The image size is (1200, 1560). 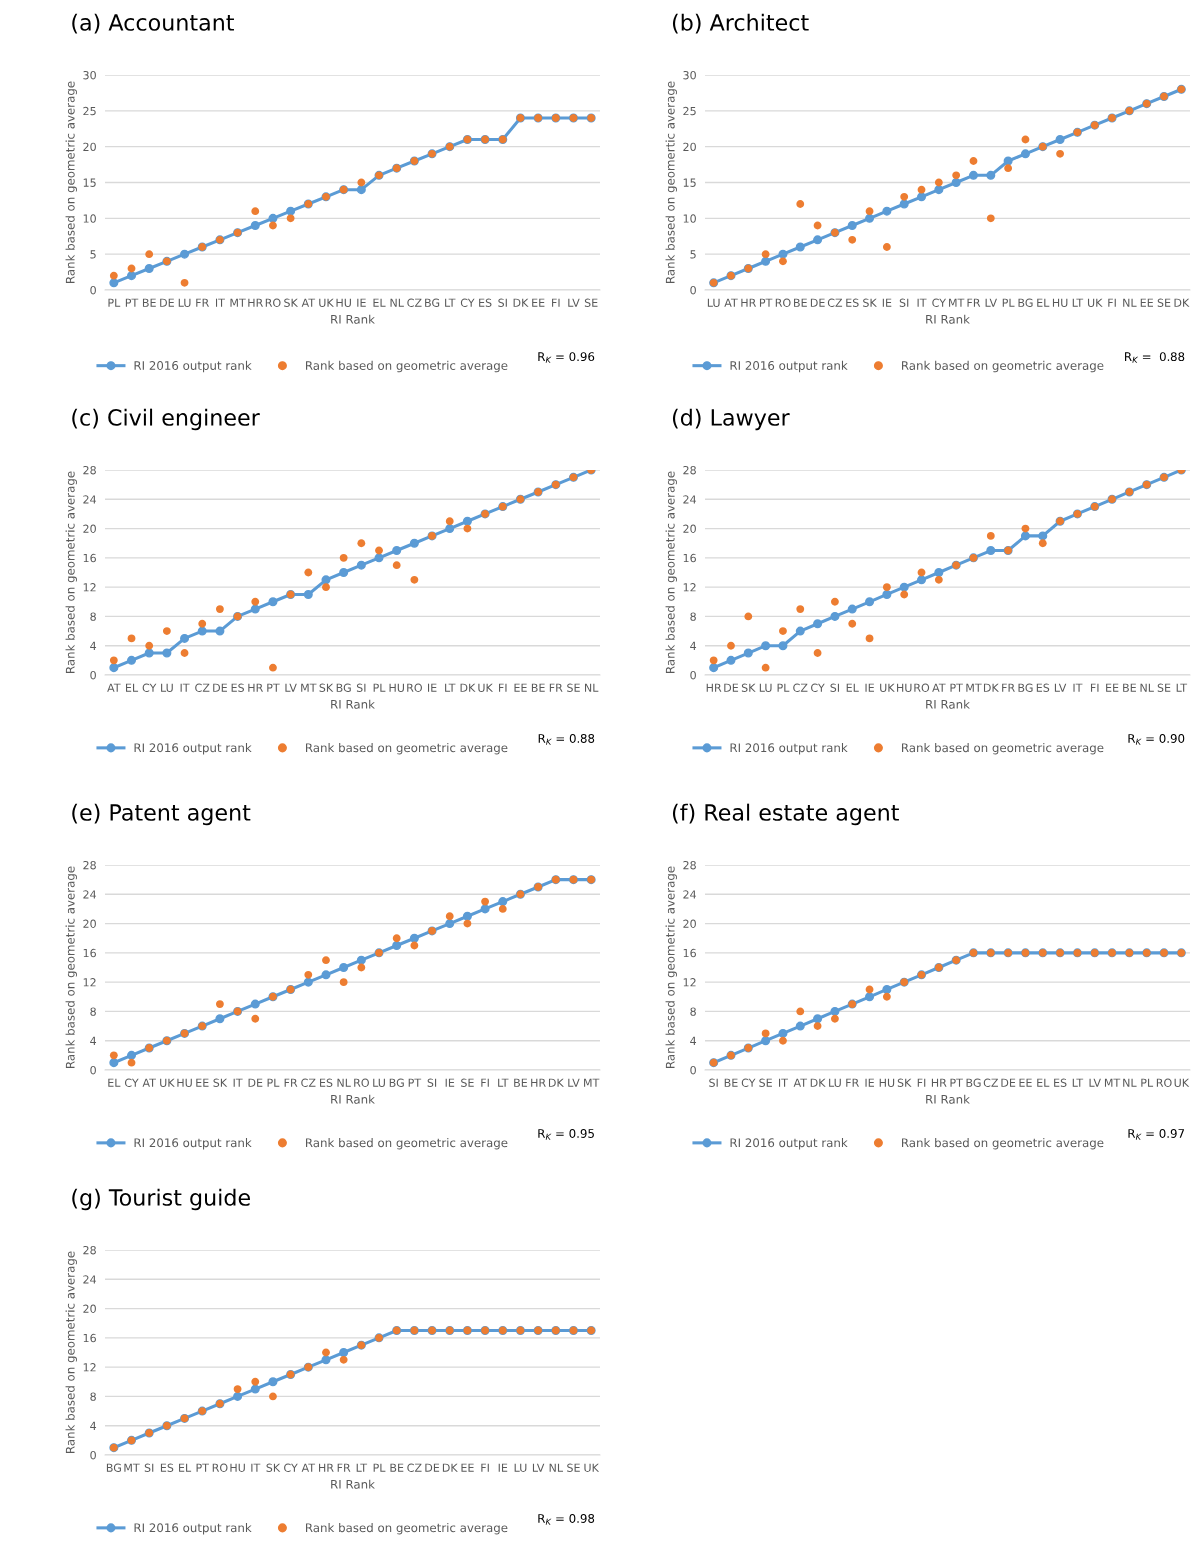 What do you see at coordinates (1156, 739) in the screenshot?
I see `text: R$_{K}$ = 0.90` at bounding box center [1156, 739].